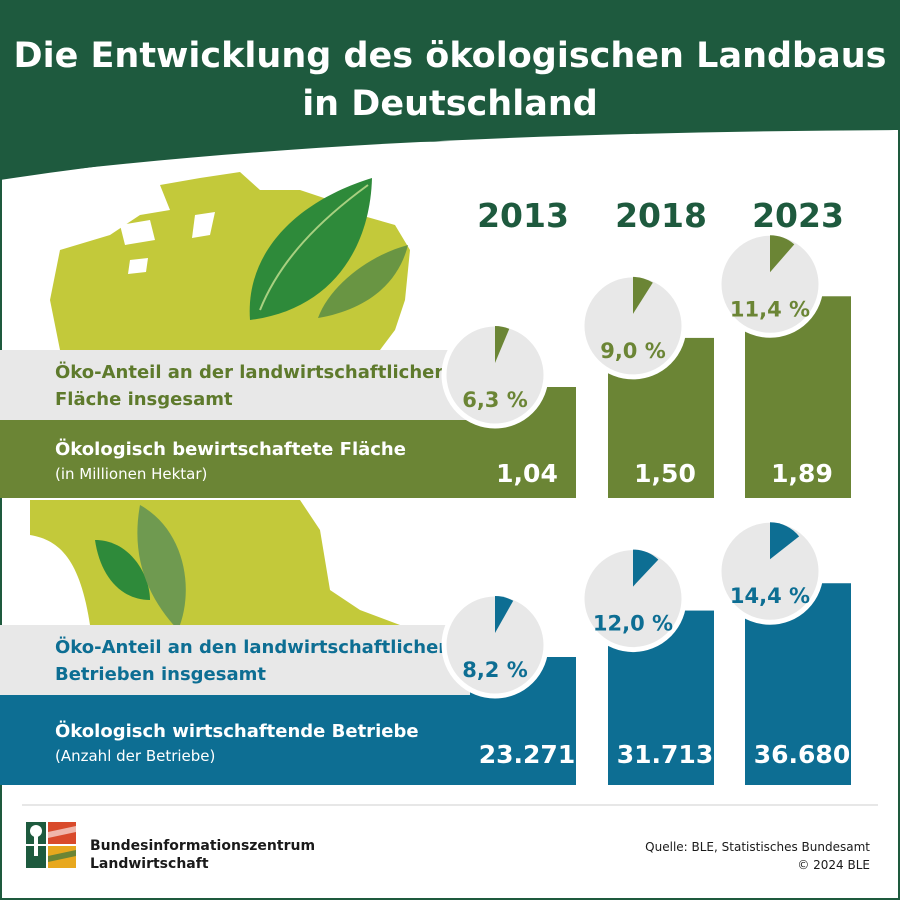  What do you see at coordinates (665, 754) in the screenshot?
I see `value-label-1-2018: 31.713` at bounding box center [665, 754].